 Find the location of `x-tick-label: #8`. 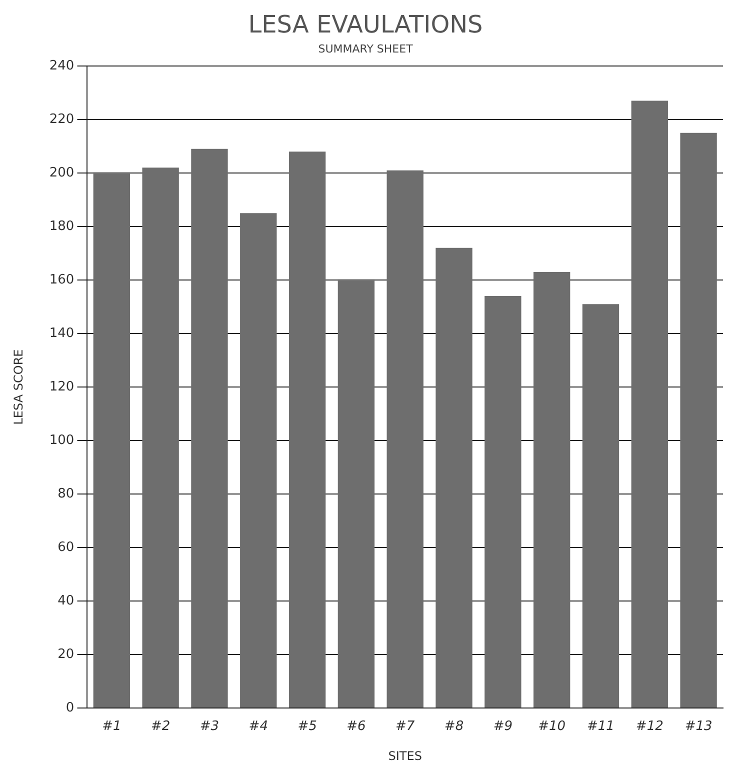

x-tick-label: #8 is located at coordinates (454, 726).